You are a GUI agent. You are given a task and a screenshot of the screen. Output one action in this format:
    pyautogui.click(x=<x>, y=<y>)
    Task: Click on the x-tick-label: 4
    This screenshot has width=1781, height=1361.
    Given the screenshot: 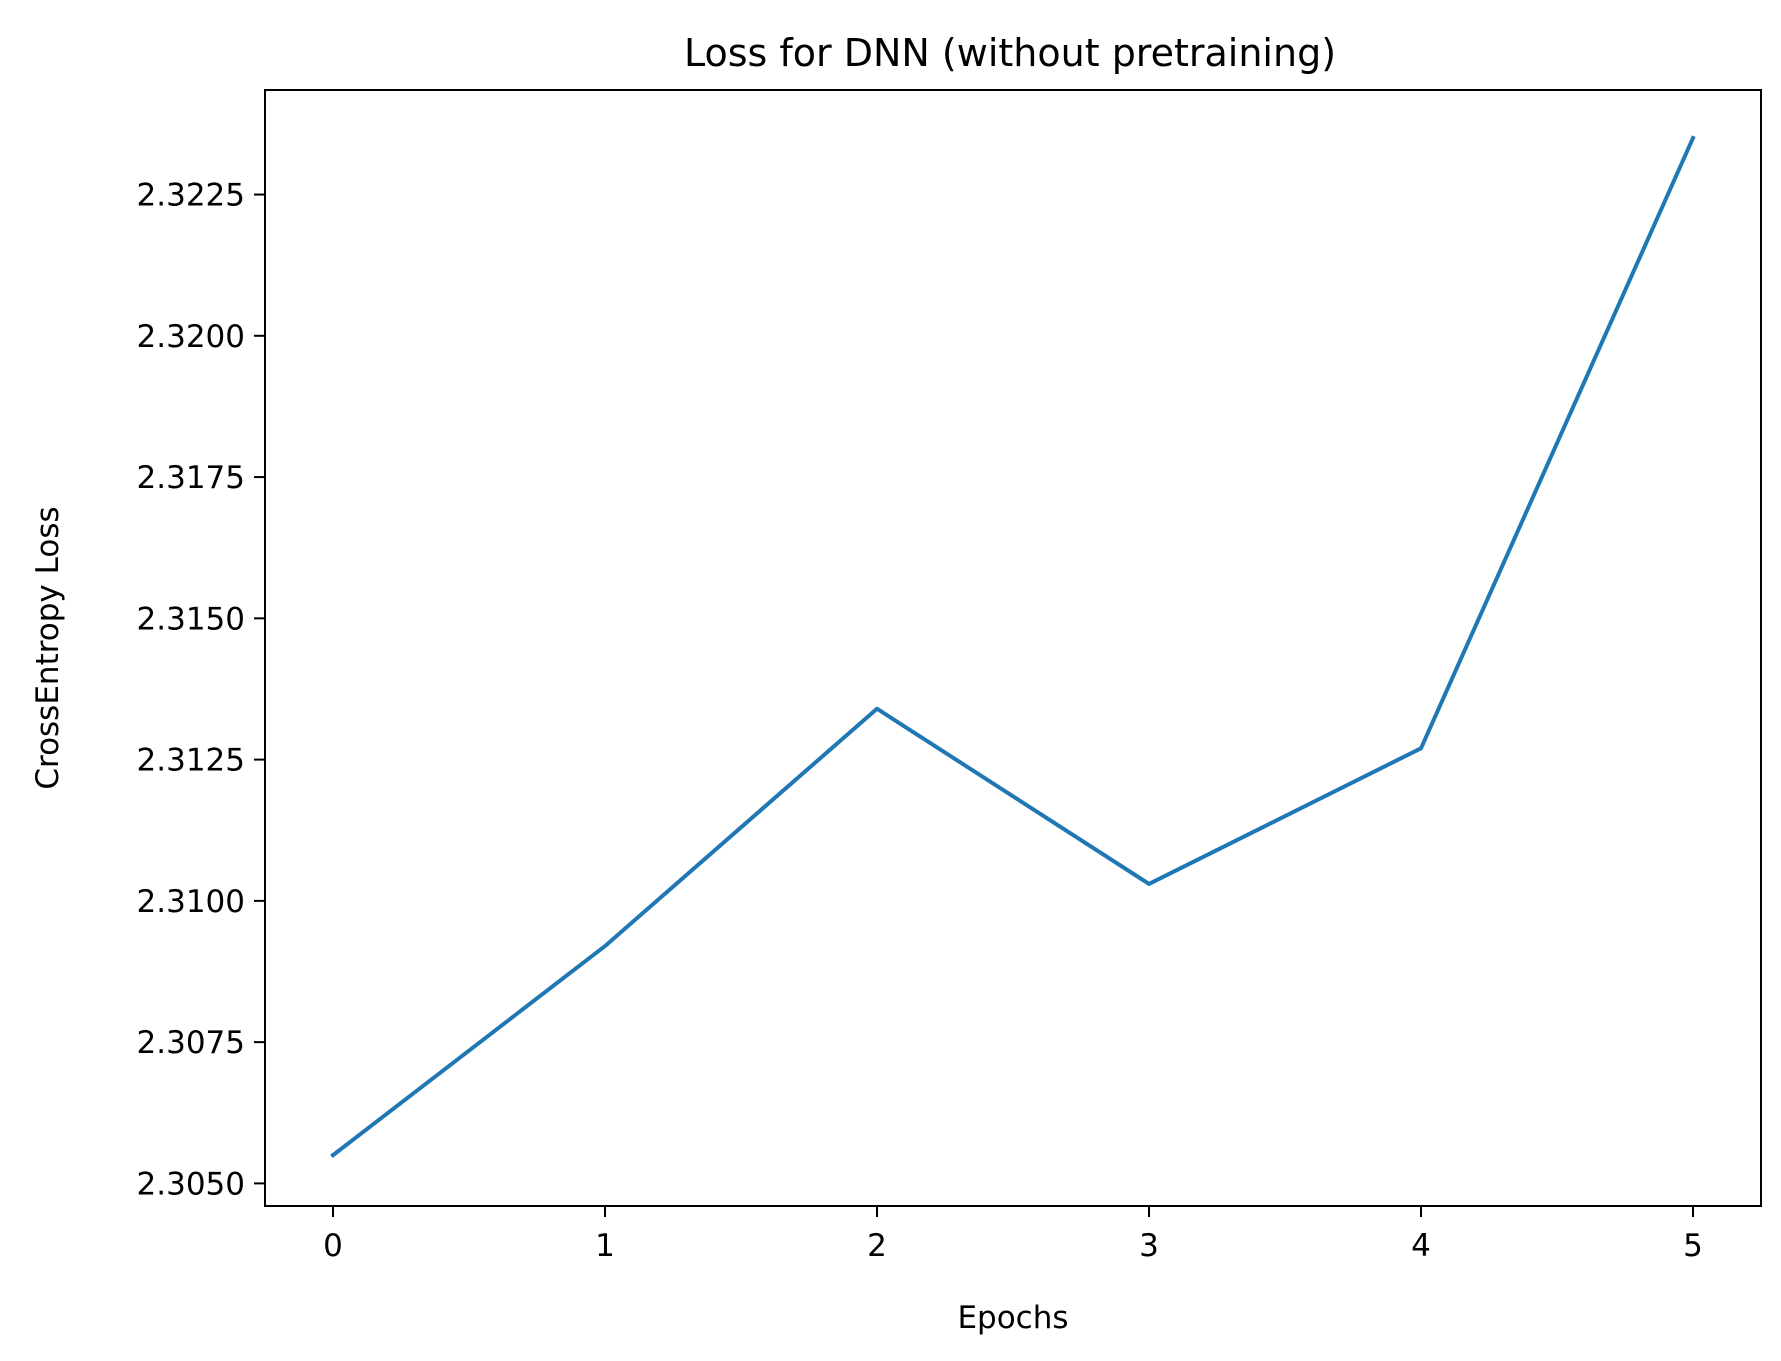 What is the action you would take?
    pyautogui.click(x=1421, y=1246)
    